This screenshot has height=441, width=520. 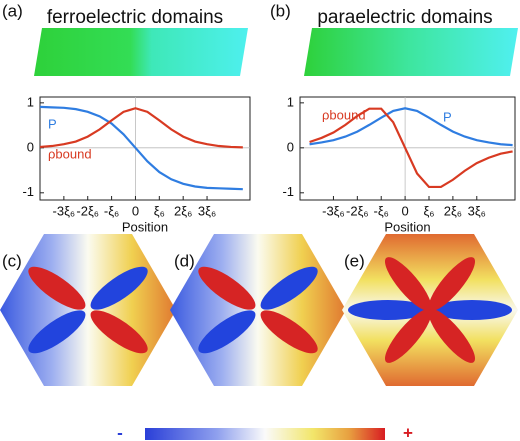 What do you see at coordinates (276, 52) in the screenshot?
I see `domain-stripes` at bounding box center [276, 52].